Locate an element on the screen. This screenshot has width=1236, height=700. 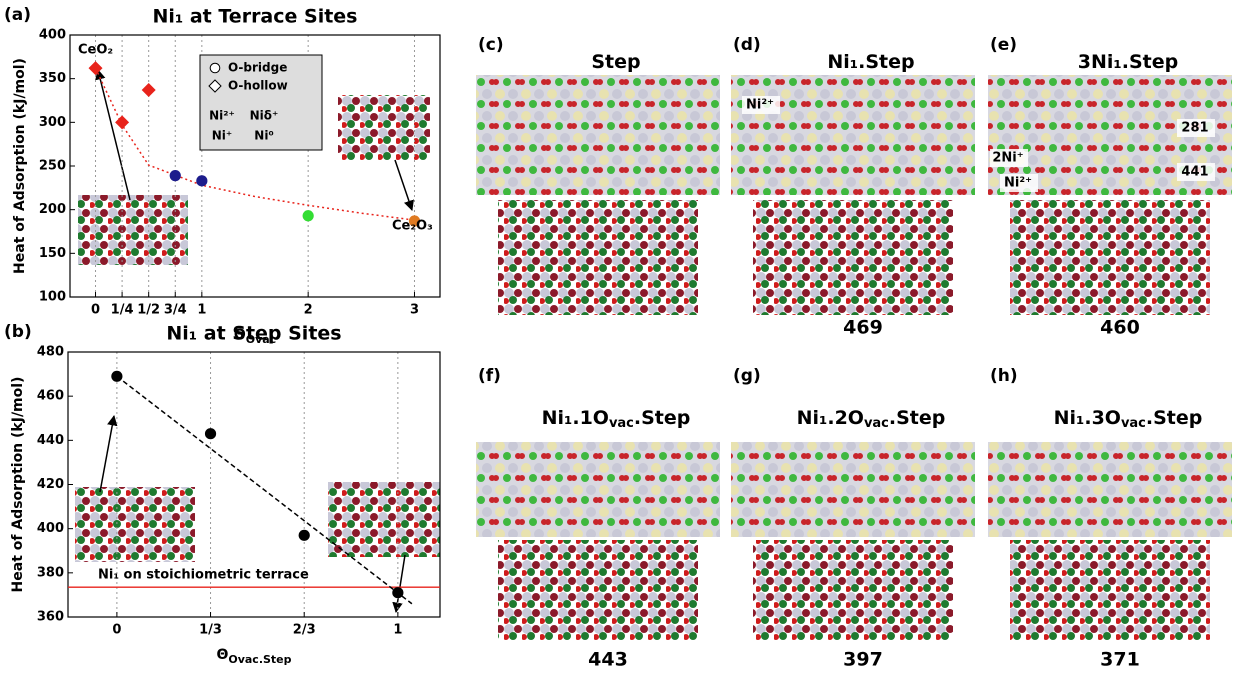
chart-title: Ni₁ at Step Sites is located at coordinates (253, 334).